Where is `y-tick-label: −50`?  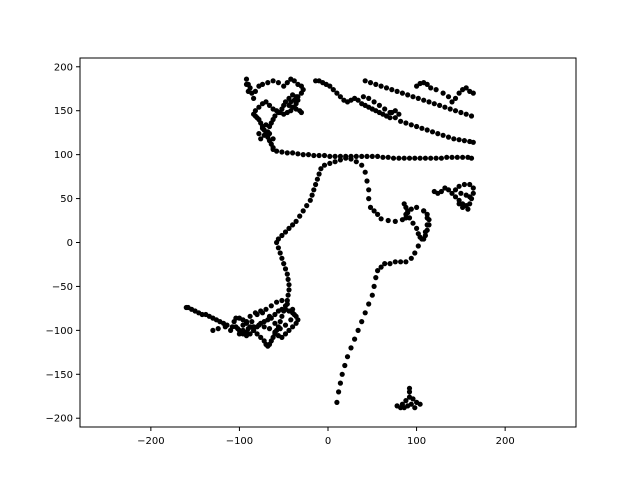
y-tick-label: −50 is located at coordinates (62, 287).